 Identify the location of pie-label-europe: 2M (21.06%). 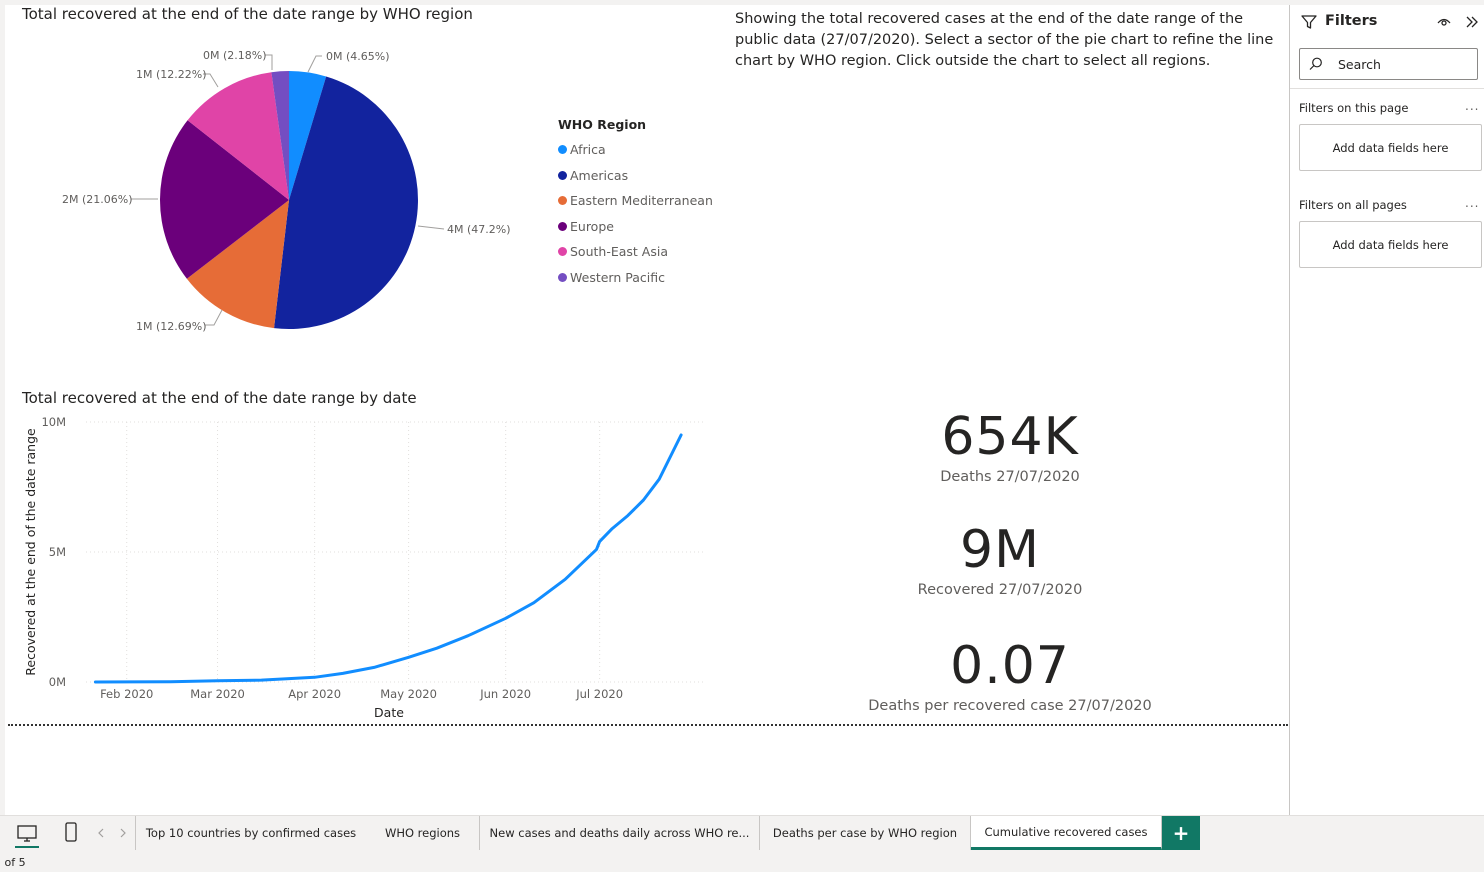
(97, 199).